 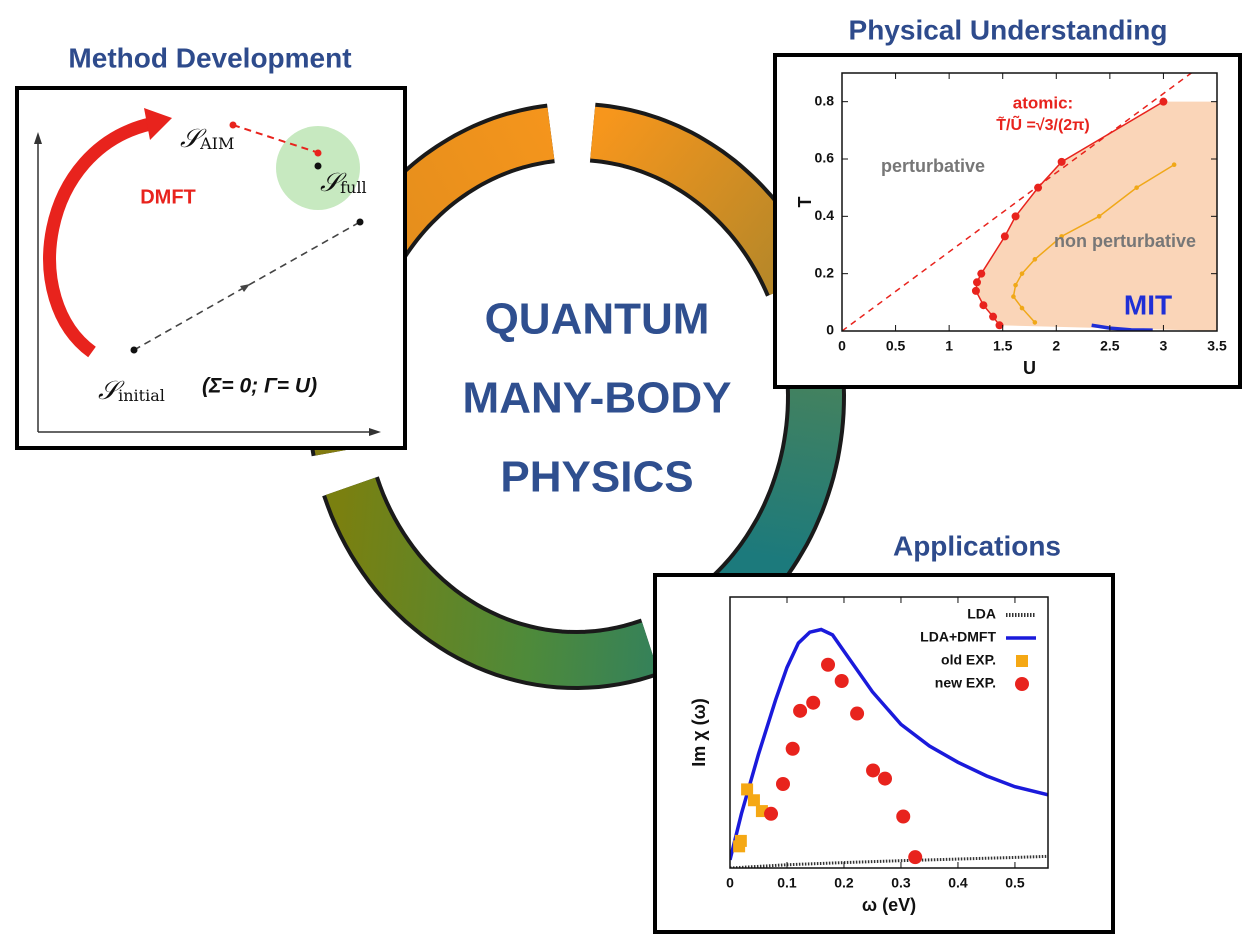 I want to click on center-line: MANY-BODY, so click(x=597, y=398).